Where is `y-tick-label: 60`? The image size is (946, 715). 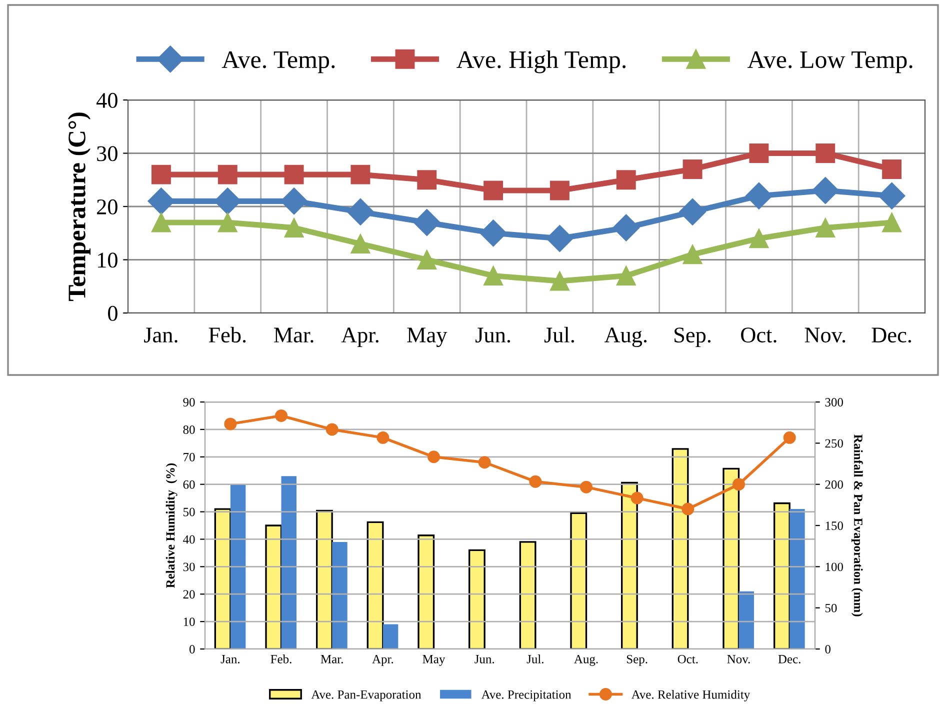
y-tick-label: 60 is located at coordinates (189, 484).